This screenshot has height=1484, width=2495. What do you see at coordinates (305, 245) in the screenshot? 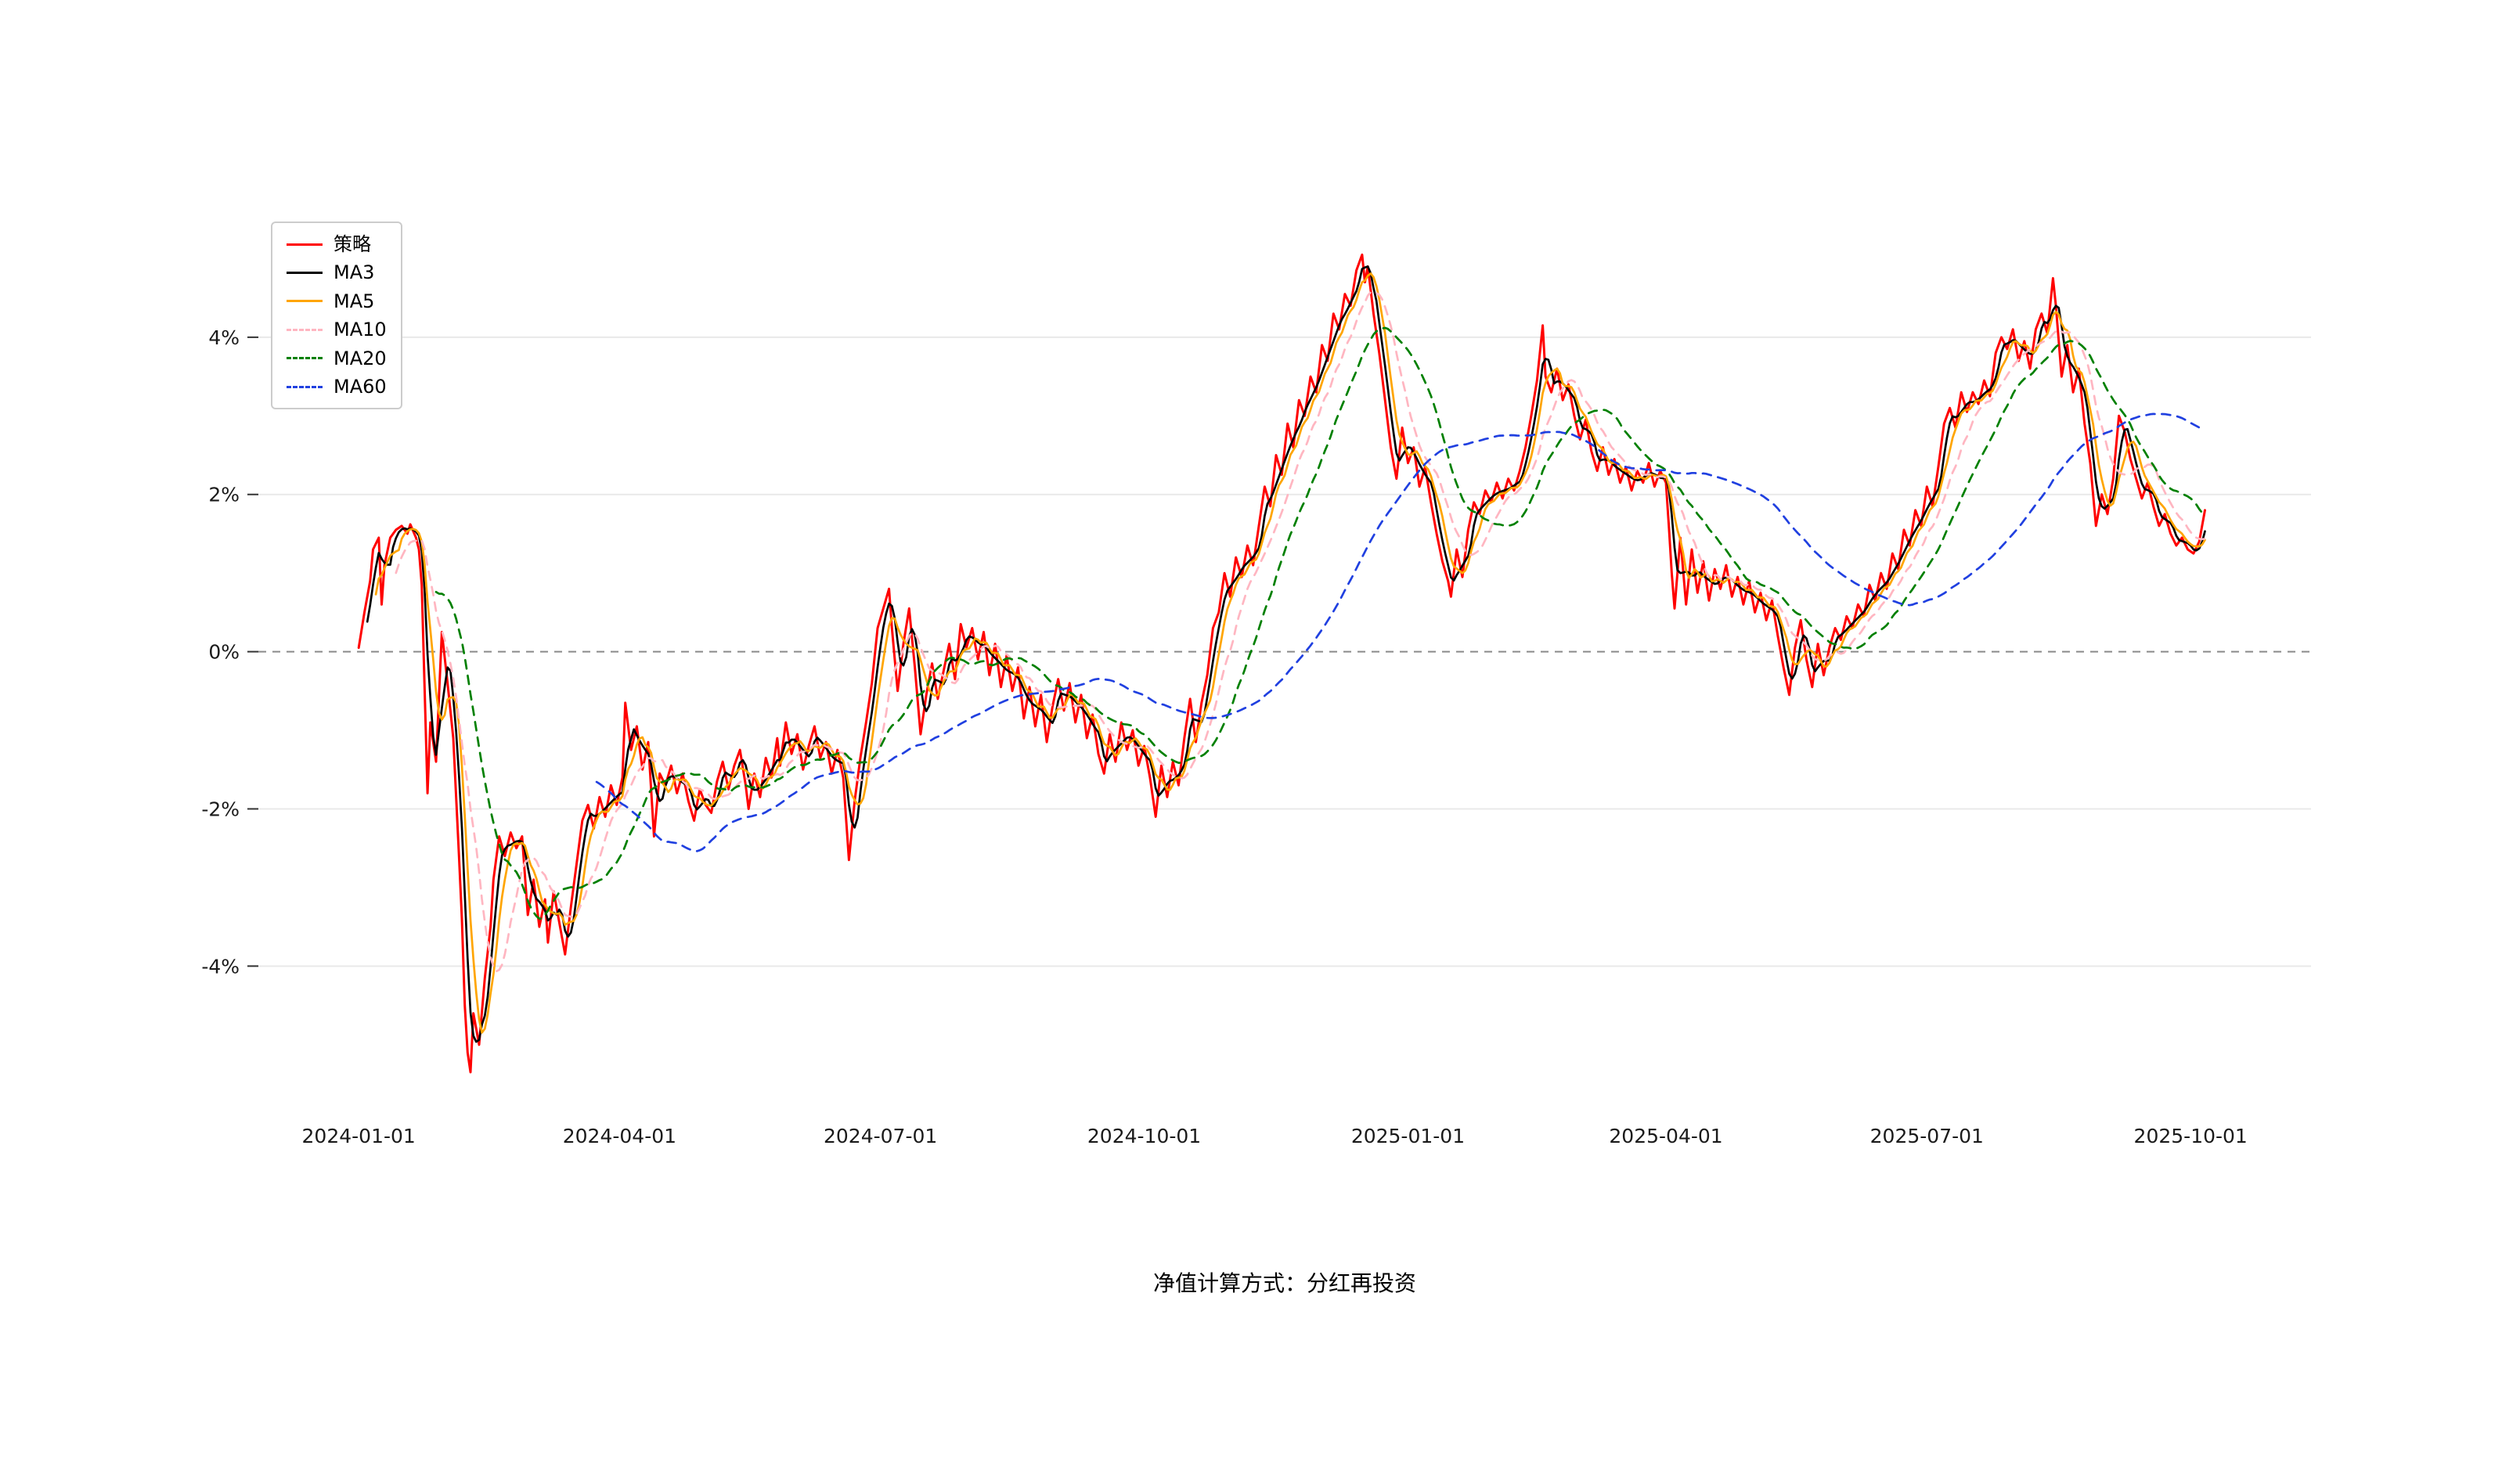
I see `legend-line-strategy-icon` at bounding box center [305, 245].